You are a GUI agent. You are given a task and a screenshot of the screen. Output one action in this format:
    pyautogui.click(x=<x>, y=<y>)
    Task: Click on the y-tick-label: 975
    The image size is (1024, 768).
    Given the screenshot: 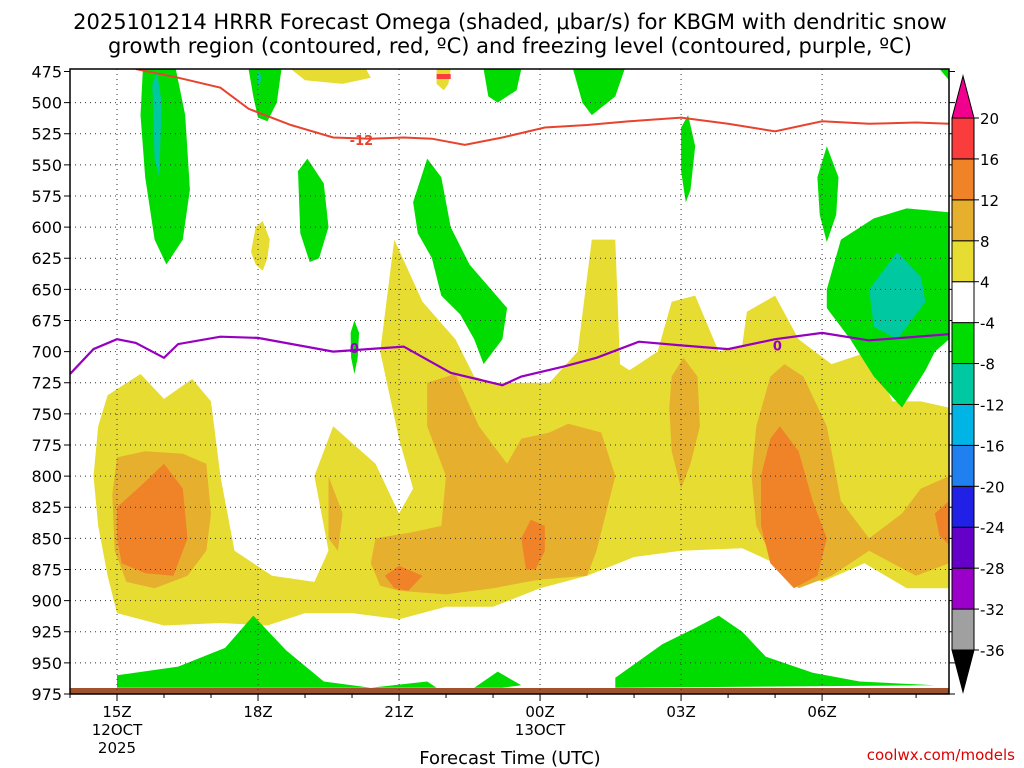 What is the action you would take?
    pyautogui.click(x=46, y=694)
    